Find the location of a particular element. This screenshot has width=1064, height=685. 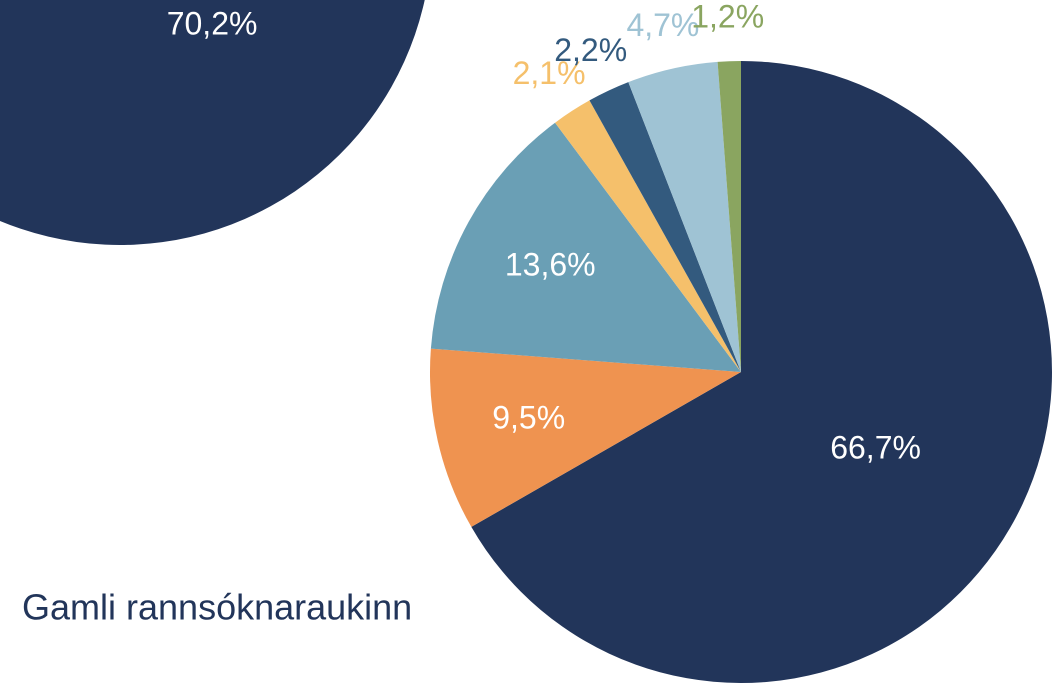

data-label: 66,7% is located at coordinates (875, 447).